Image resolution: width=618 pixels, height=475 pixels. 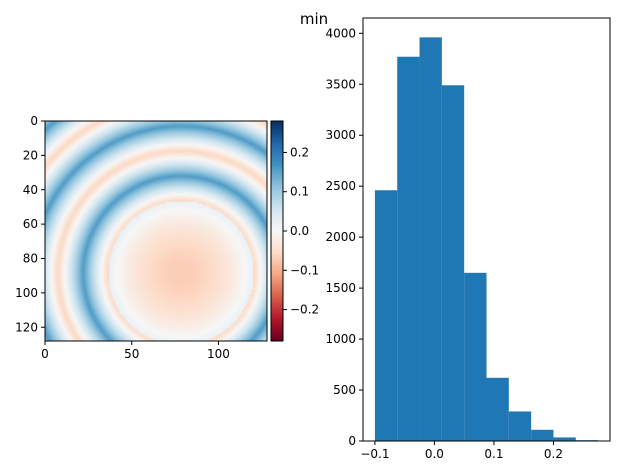 I want to click on heatmap-y-tick-label: 80, so click(x=30, y=259).